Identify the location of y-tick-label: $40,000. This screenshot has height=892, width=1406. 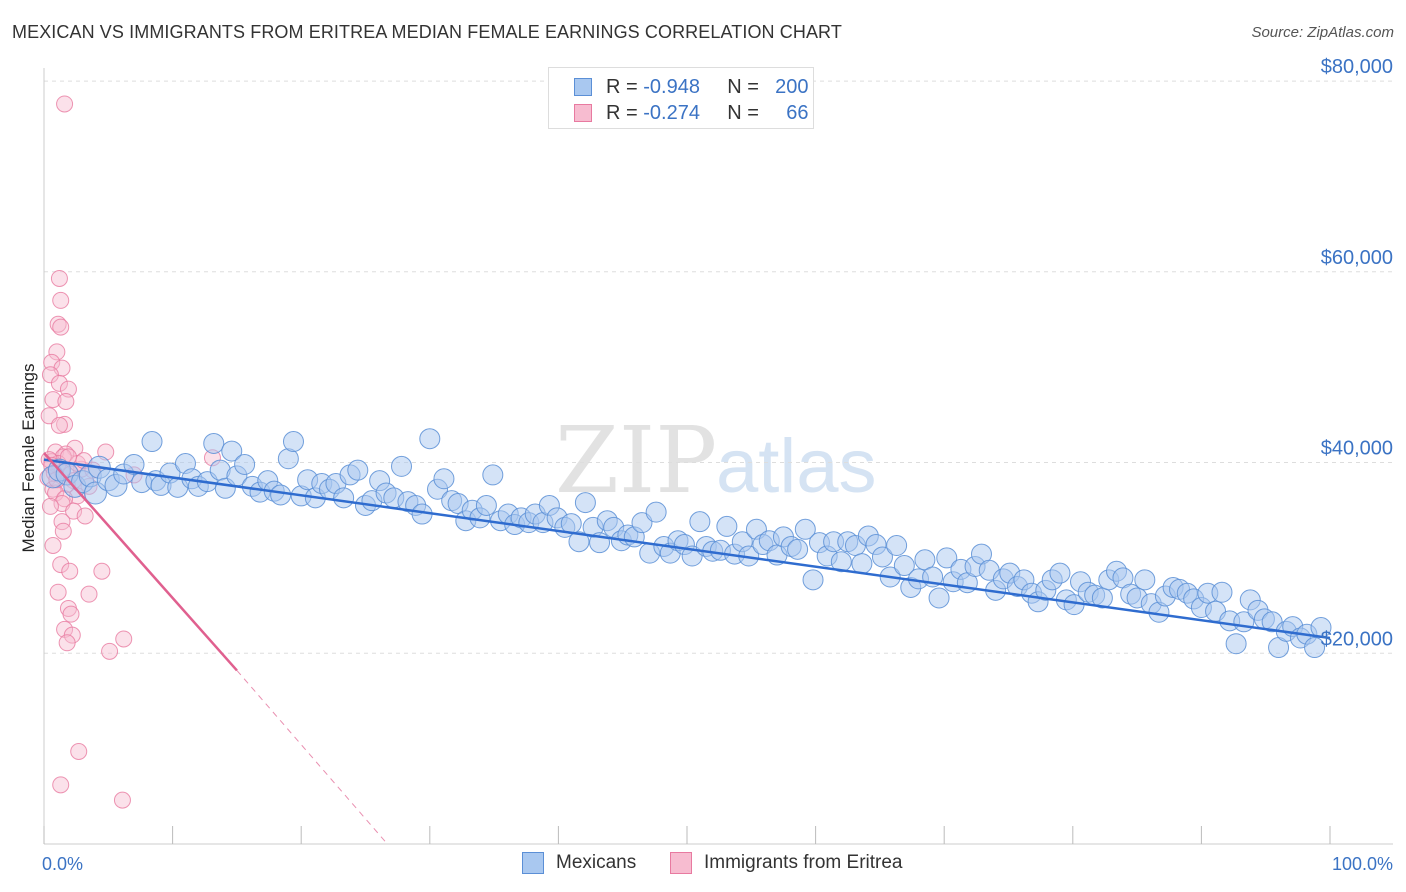
(1357, 449).